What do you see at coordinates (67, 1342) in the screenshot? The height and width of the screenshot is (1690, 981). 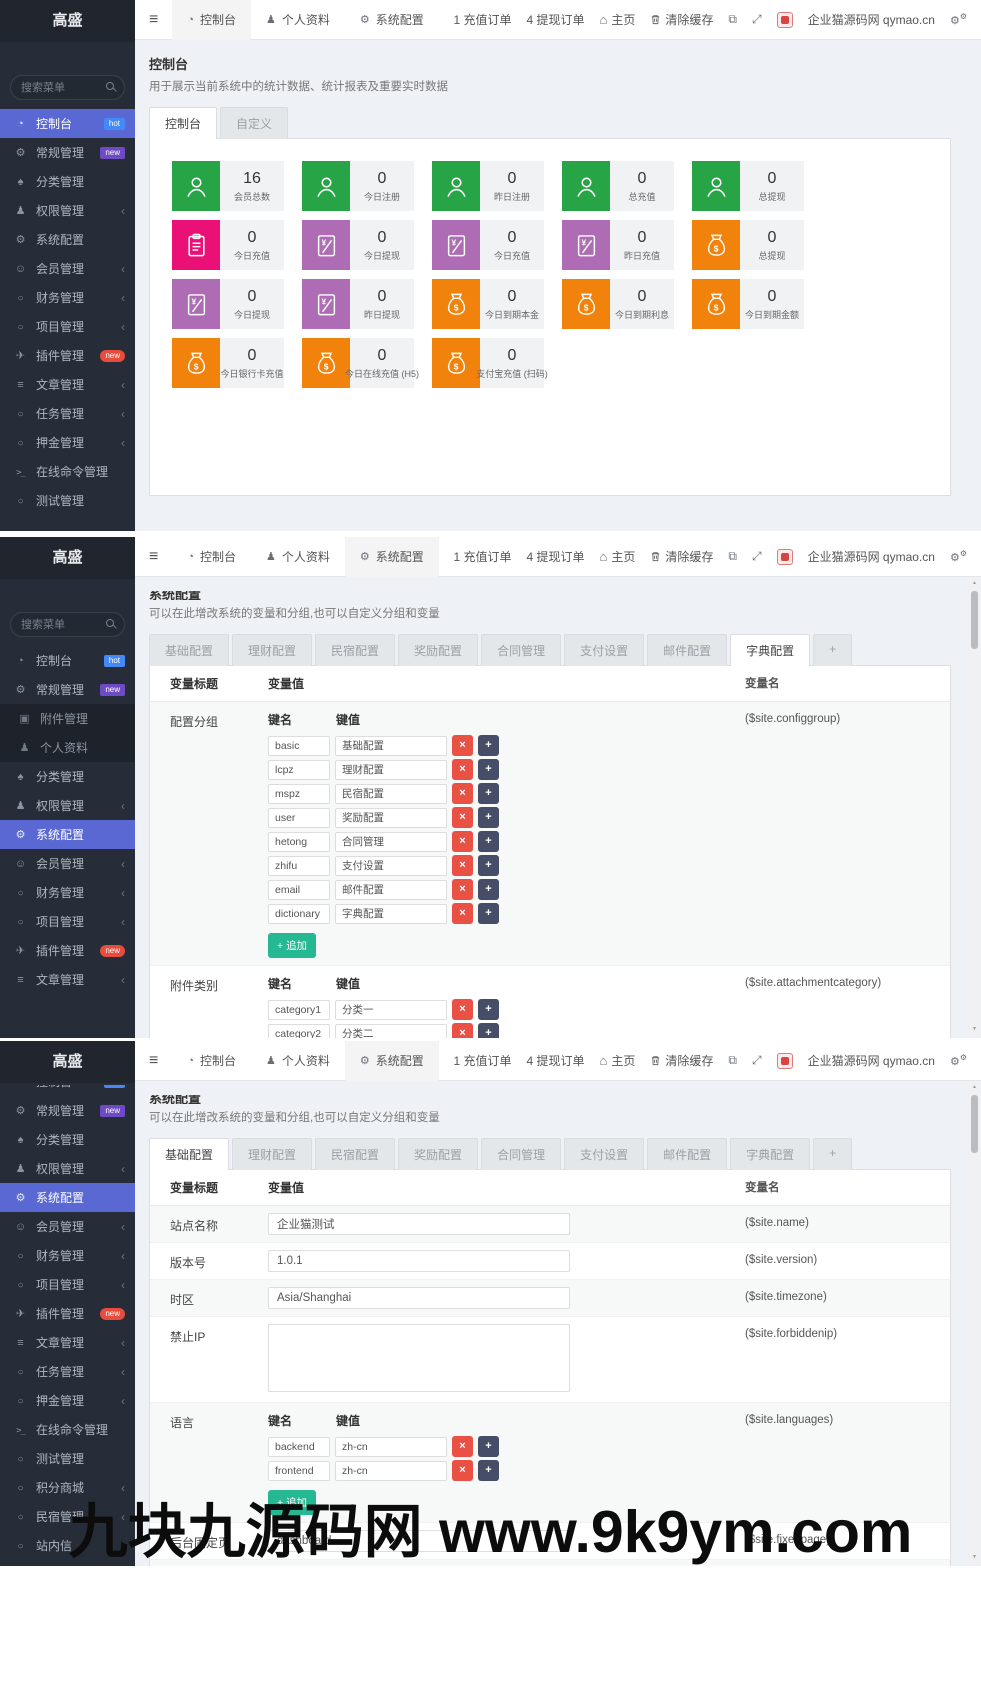 I see `sidebar-item: 文章管理` at bounding box center [67, 1342].